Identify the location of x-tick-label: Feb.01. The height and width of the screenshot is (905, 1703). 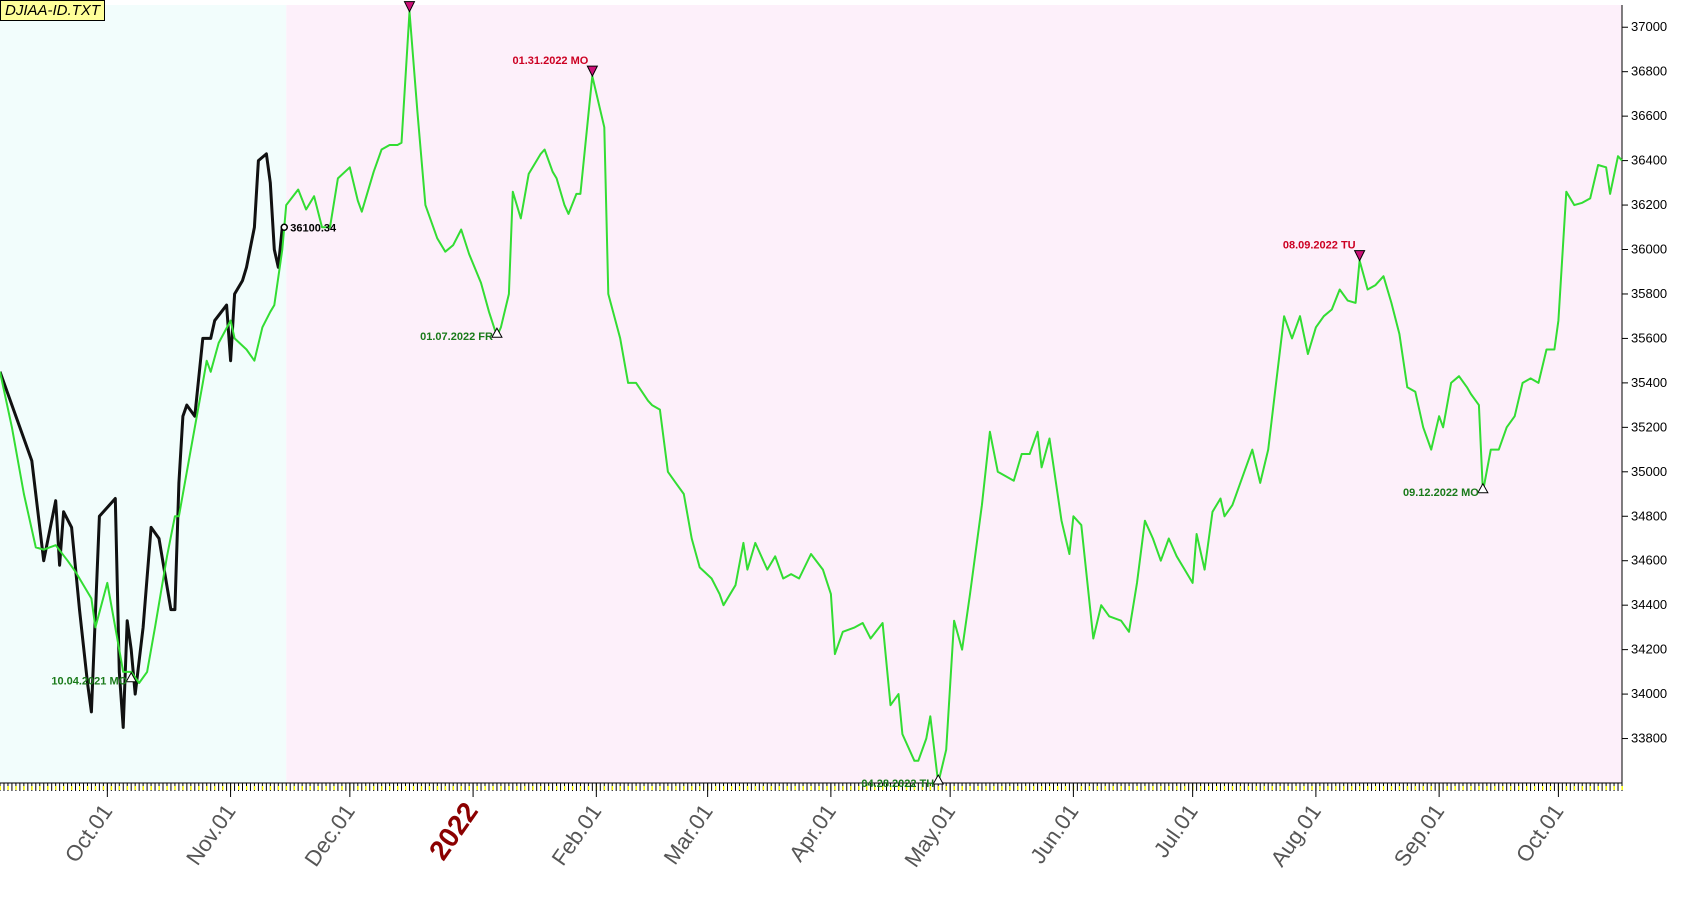
(577, 835).